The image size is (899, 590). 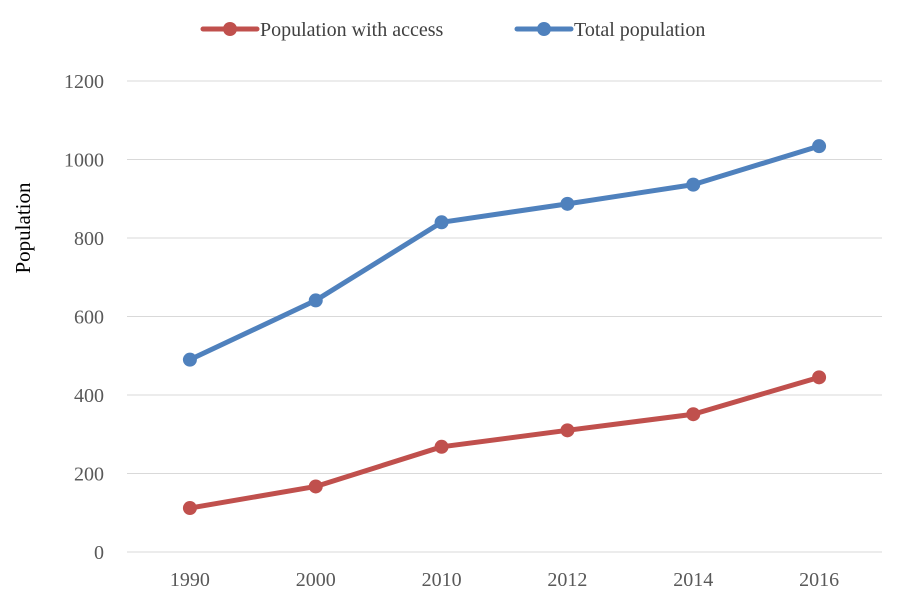 I want to click on x-tick-label: 2012, so click(x=567, y=579).